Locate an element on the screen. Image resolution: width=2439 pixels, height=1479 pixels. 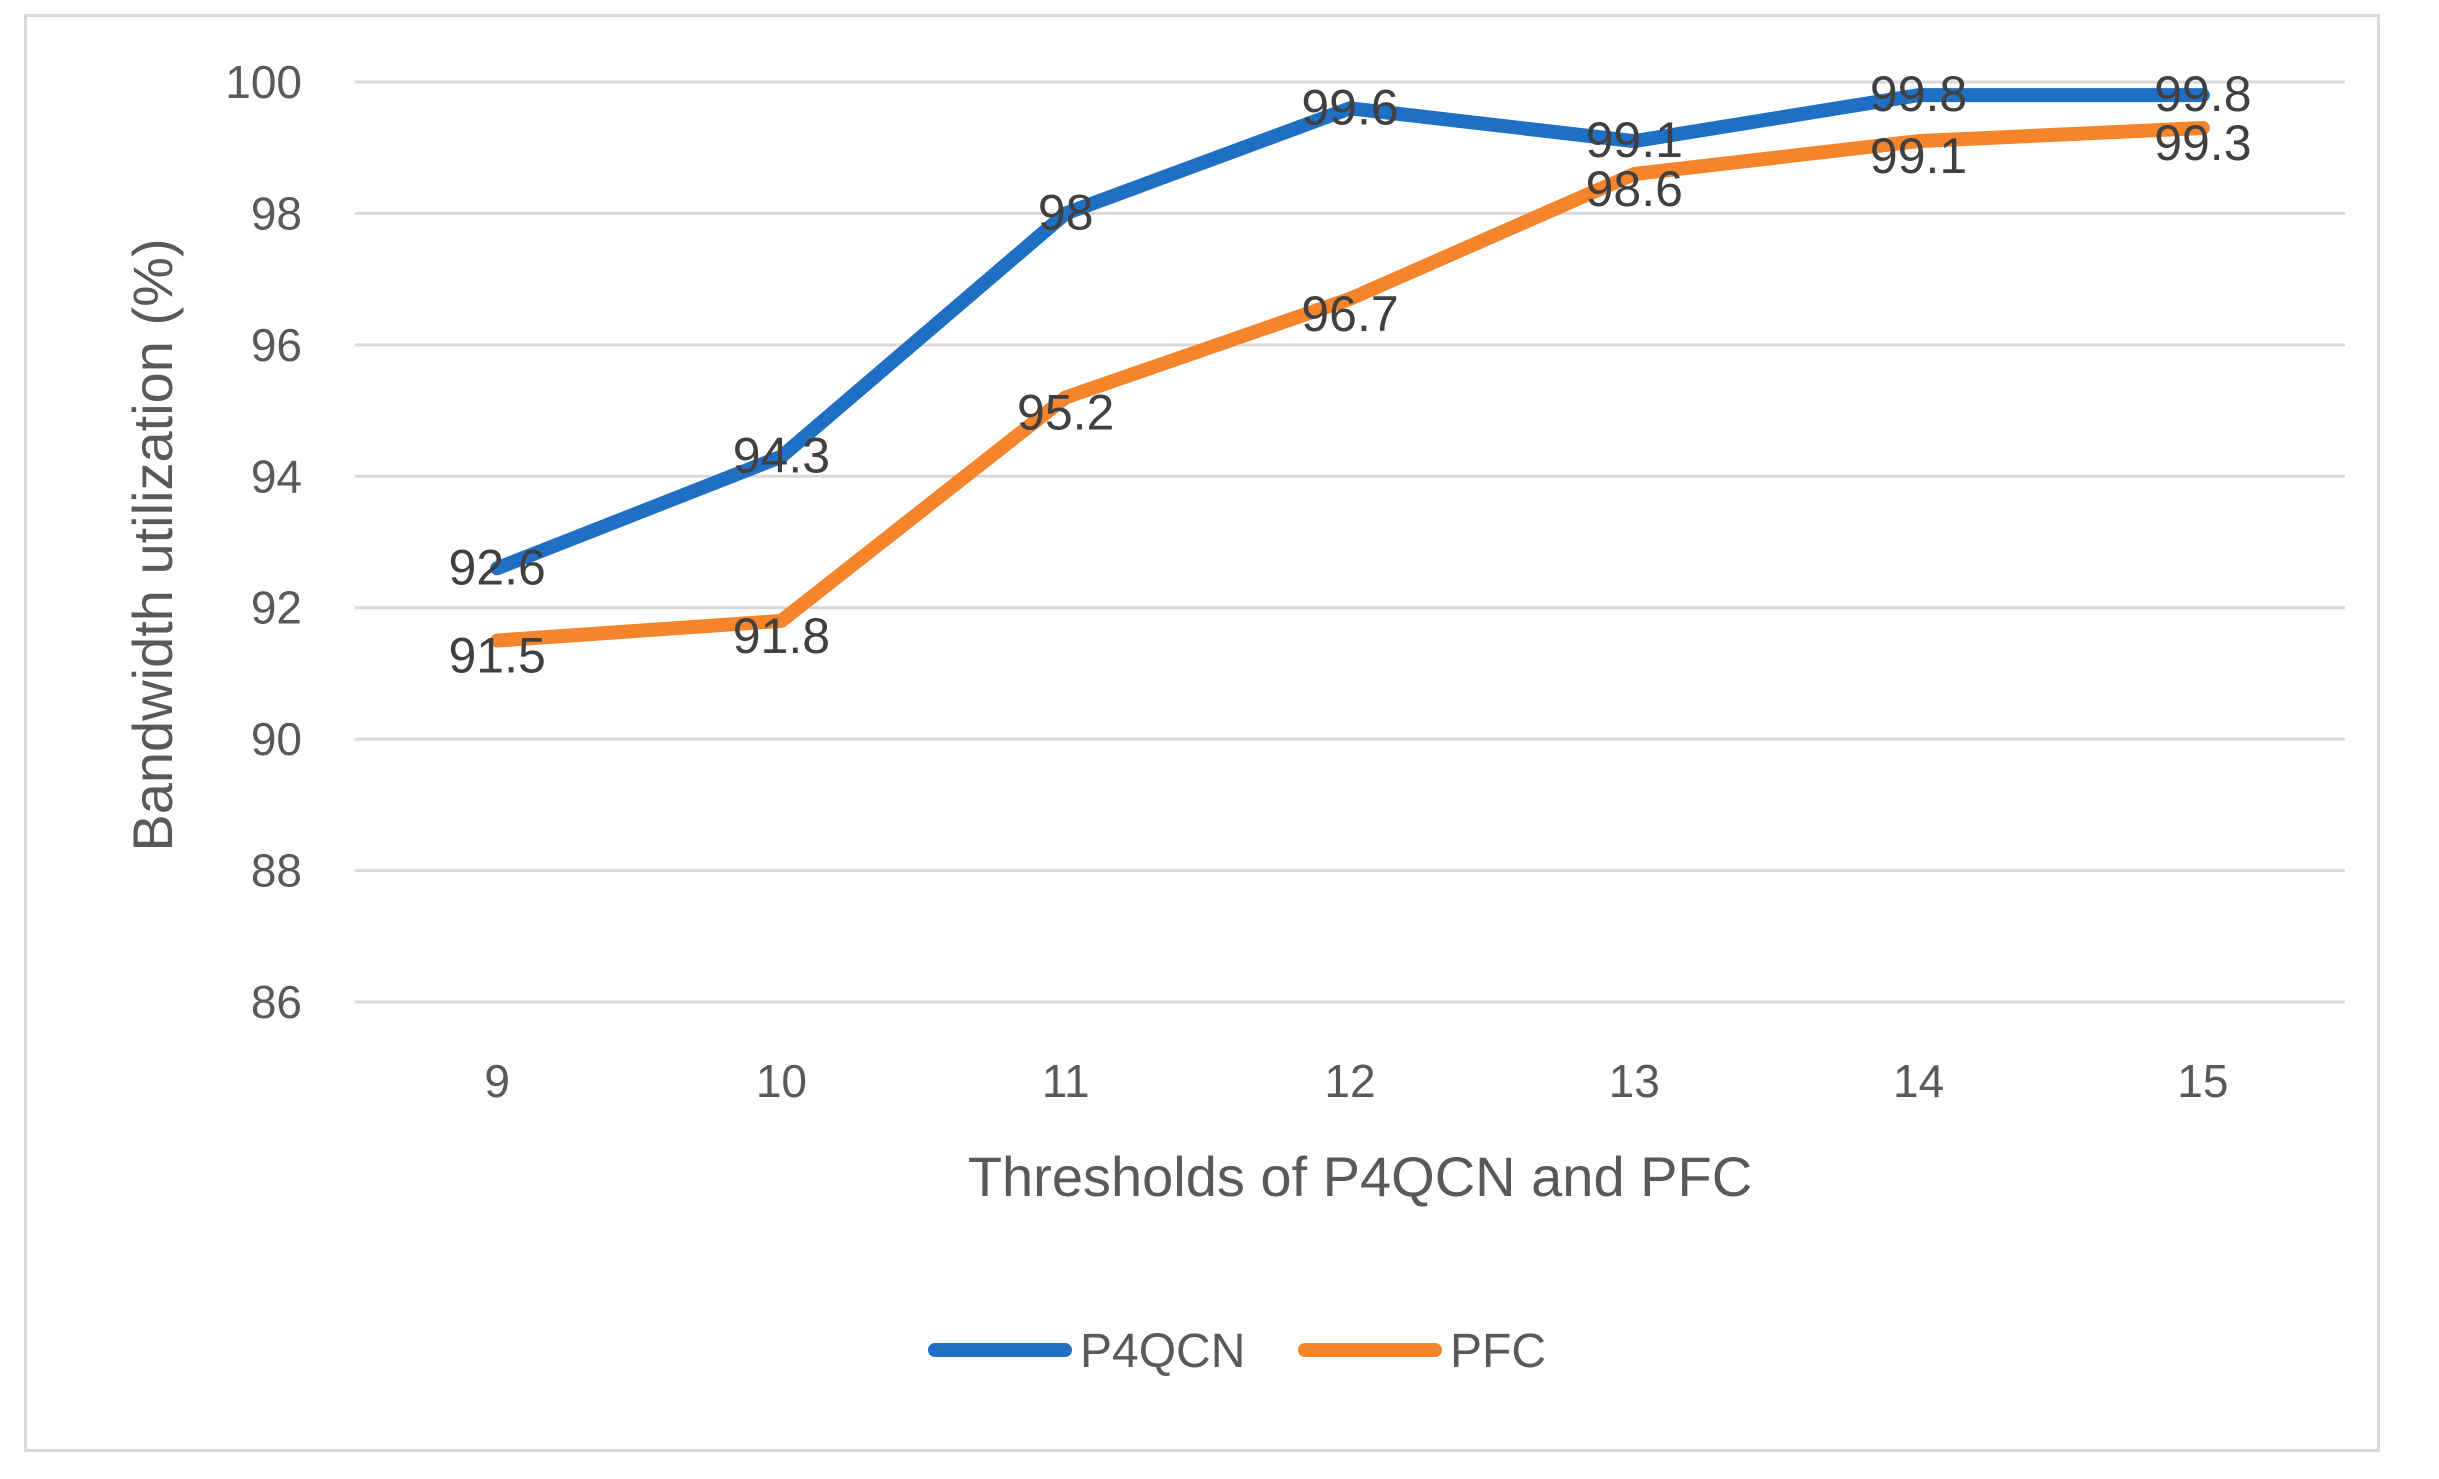
x-axis-title: Thresholds of P4QCN and PFC is located at coordinates (1360, 1176).